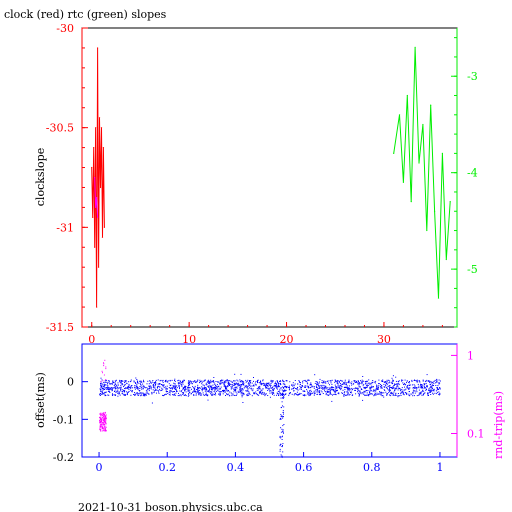  Describe the element at coordinates (60, 327) in the screenshot. I see `slope-y-tick-label: -31.5` at that location.